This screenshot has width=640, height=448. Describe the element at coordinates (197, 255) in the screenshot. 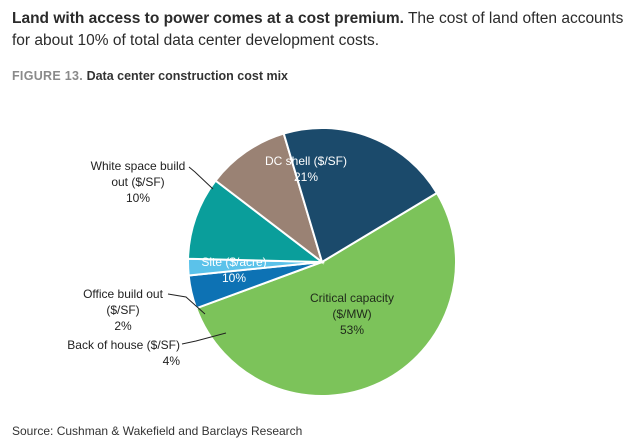

I see `leader-lines` at that location.